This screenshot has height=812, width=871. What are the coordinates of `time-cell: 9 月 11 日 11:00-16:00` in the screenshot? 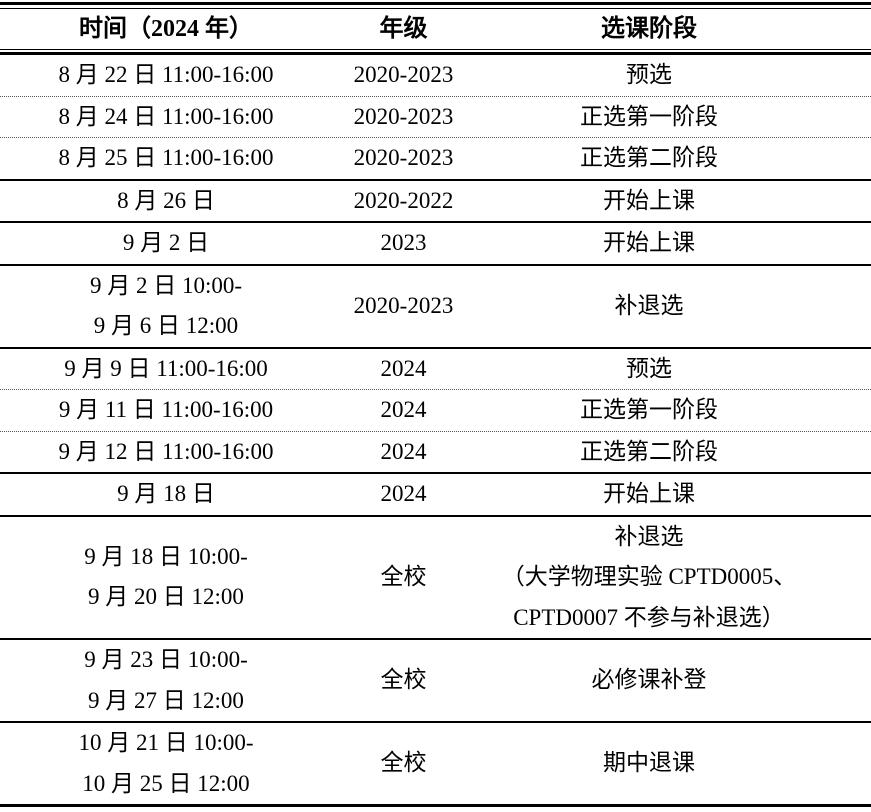 It's located at (166, 410).